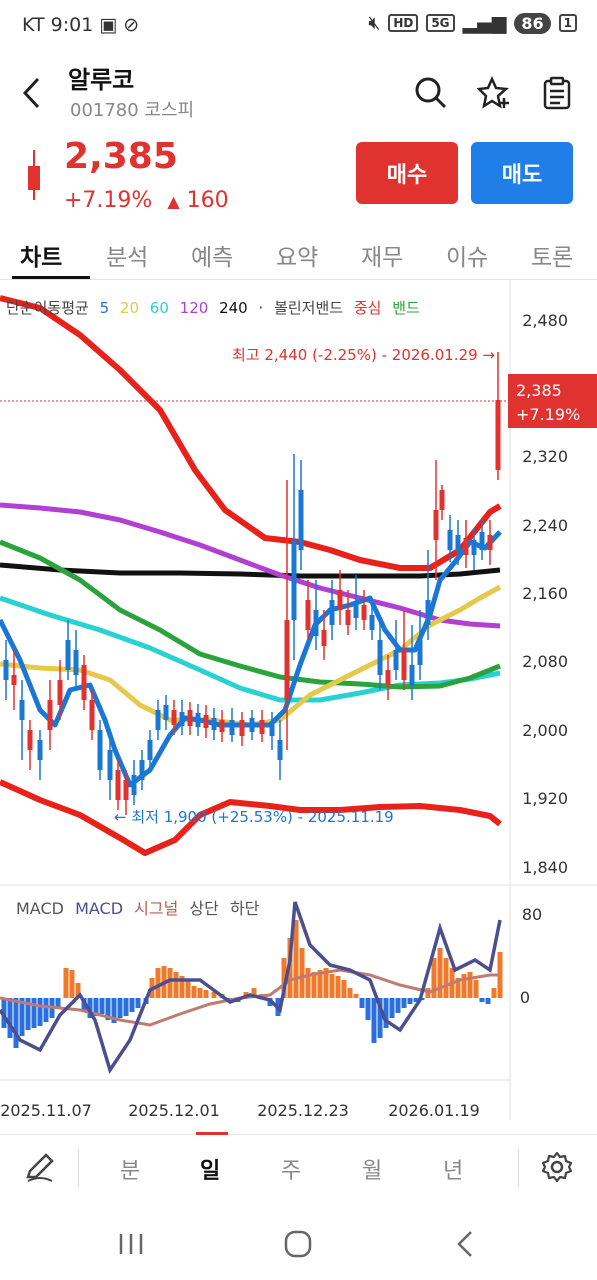 The image size is (597, 1280). Describe the element at coordinates (407, 173) in the screenshot. I see `buy-button: 매수` at that location.